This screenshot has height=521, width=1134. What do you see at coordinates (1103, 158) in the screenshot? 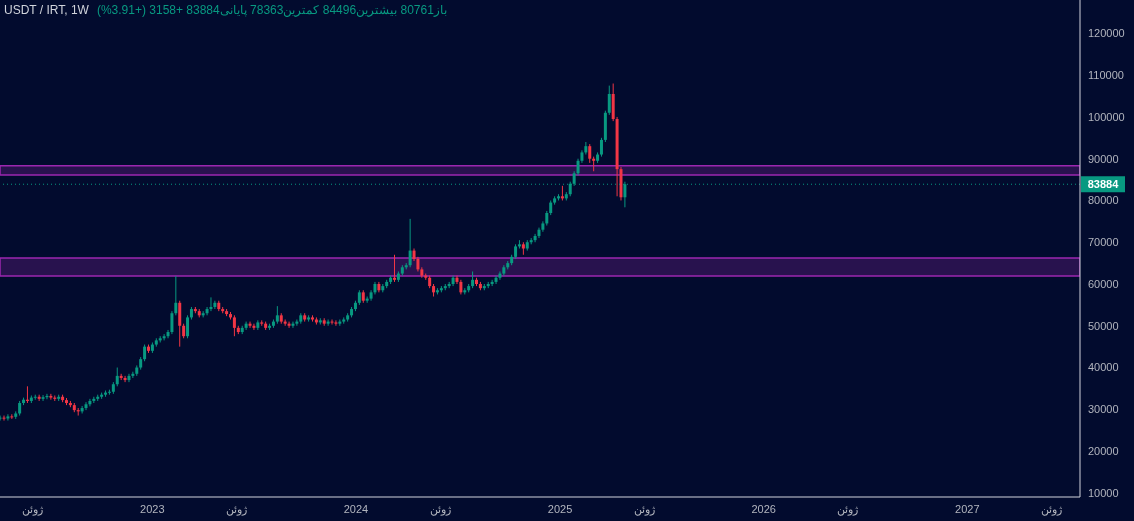
I see `y-tick-label: 90000` at bounding box center [1103, 158].